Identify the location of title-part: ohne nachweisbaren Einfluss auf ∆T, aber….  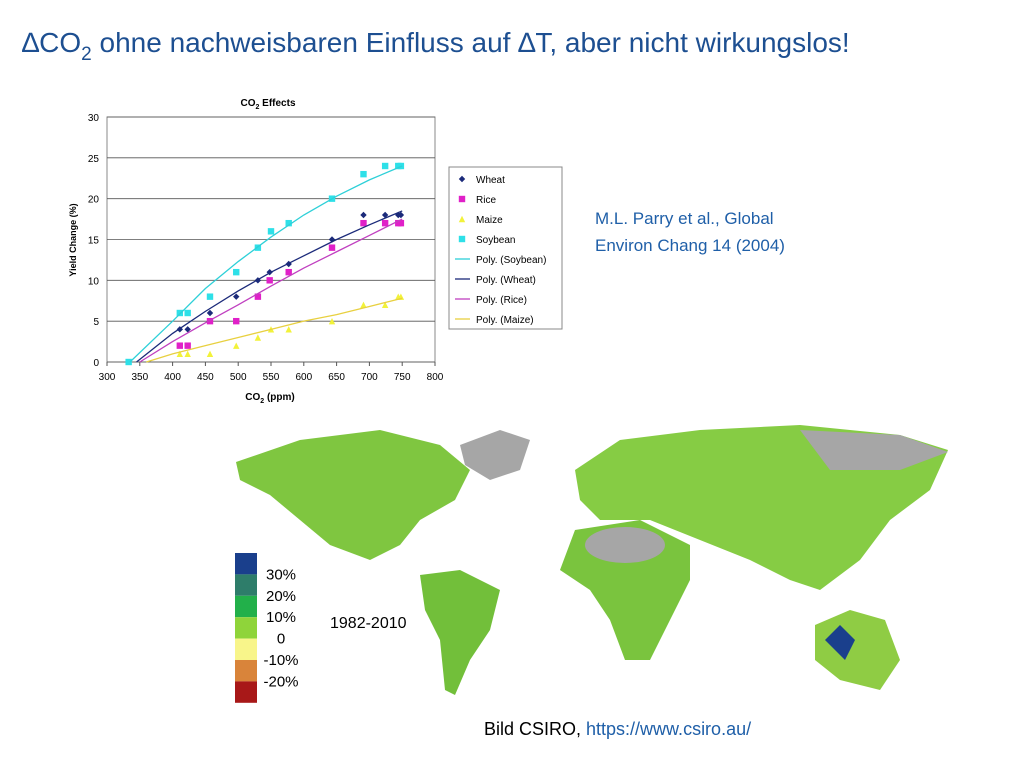
(471, 42).